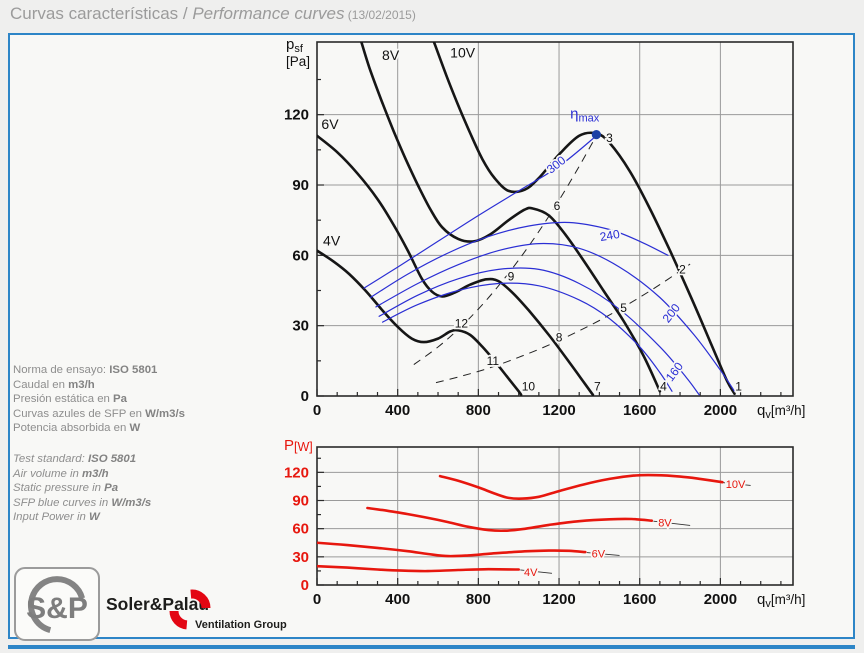 The image size is (864, 653). I want to click on series, so click(520, 523).